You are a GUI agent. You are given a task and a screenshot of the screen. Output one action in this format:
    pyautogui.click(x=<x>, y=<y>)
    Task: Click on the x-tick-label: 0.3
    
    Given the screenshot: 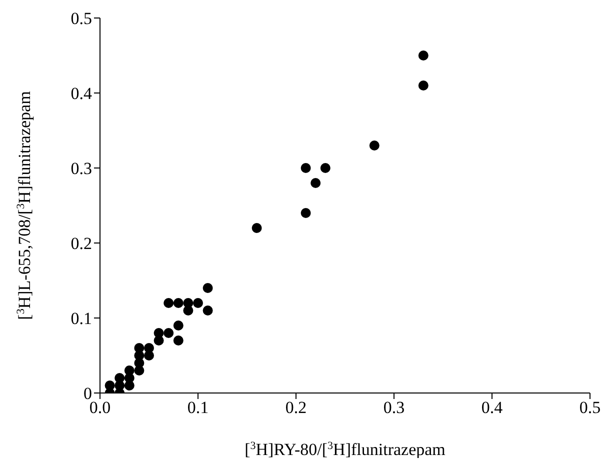 What is the action you would take?
    pyautogui.click(x=394, y=408)
    